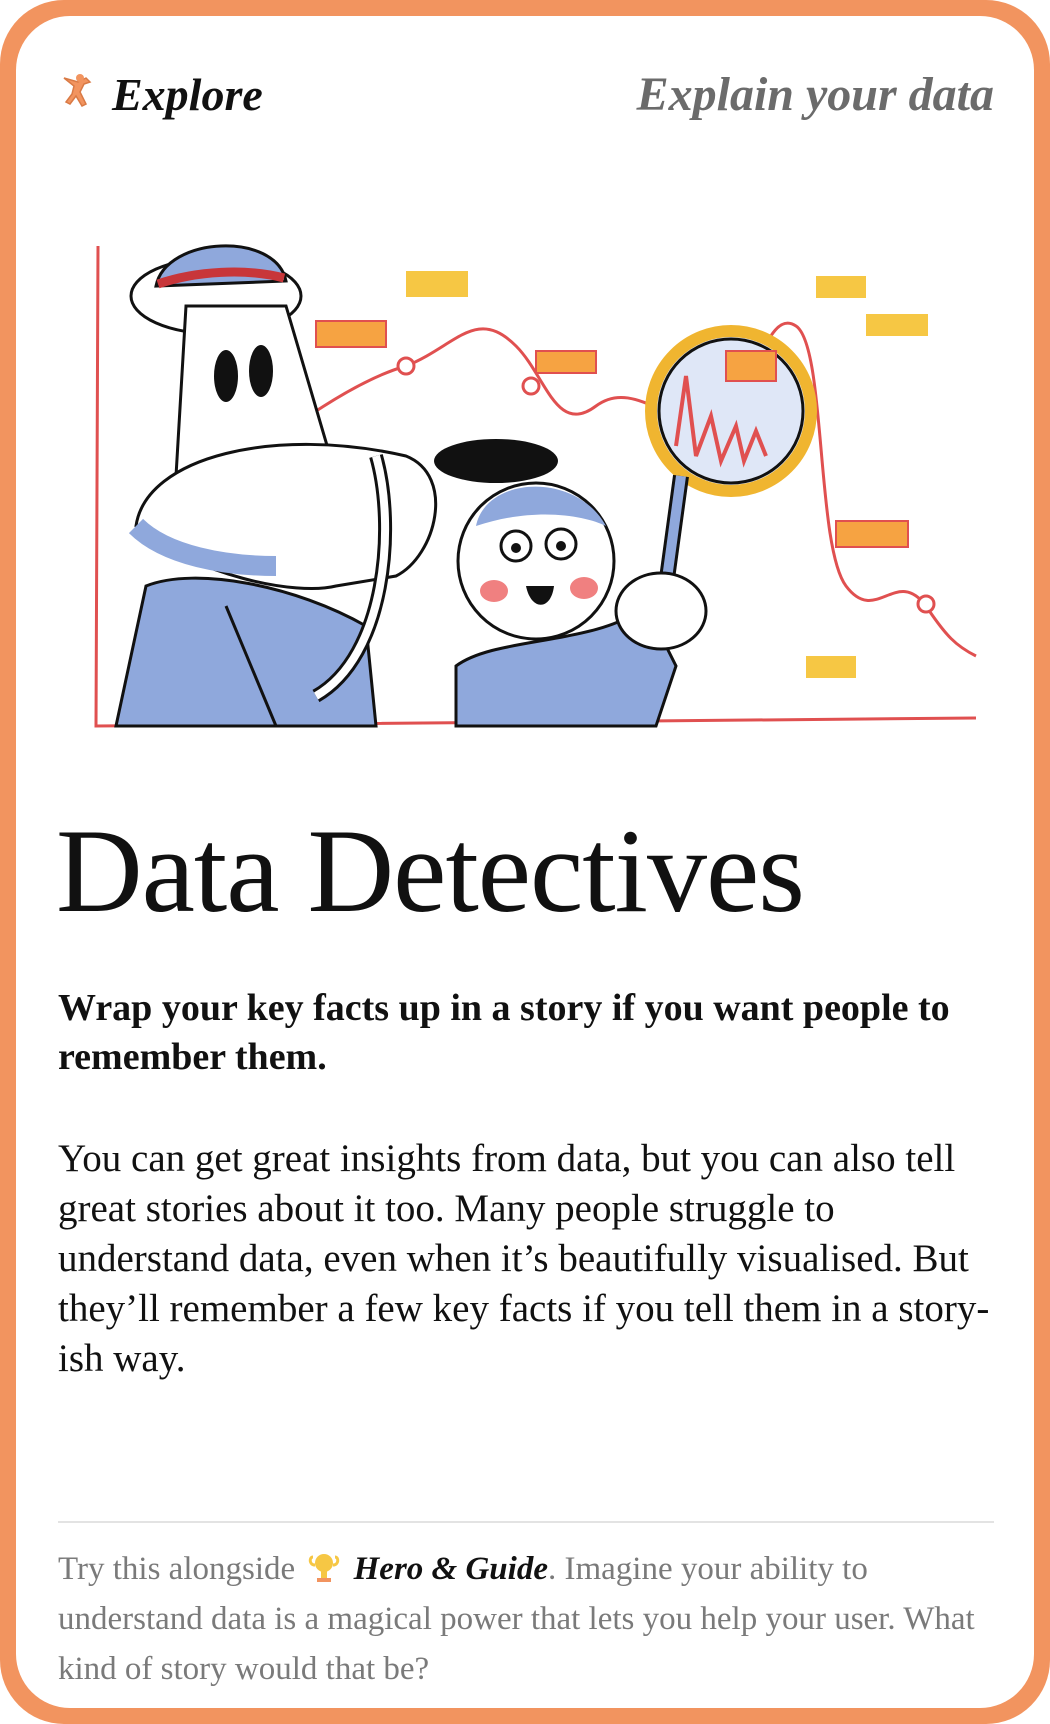 This screenshot has width=1050, height=1724. Describe the element at coordinates (525, 94) in the screenshot. I see `card-header: Explore Explain your data` at that location.